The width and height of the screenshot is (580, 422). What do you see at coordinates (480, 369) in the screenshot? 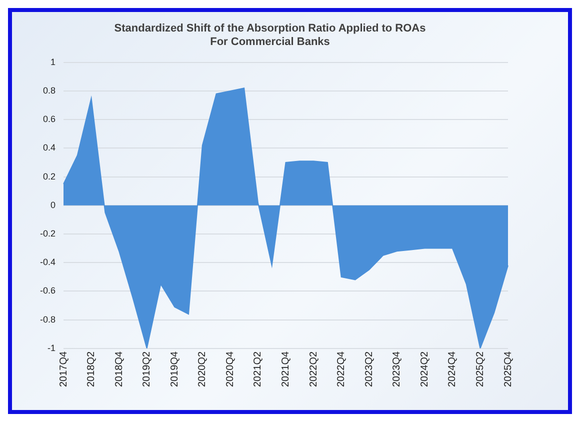
I see `x-tick-label: 2025Q2` at bounding box center [480, 369].